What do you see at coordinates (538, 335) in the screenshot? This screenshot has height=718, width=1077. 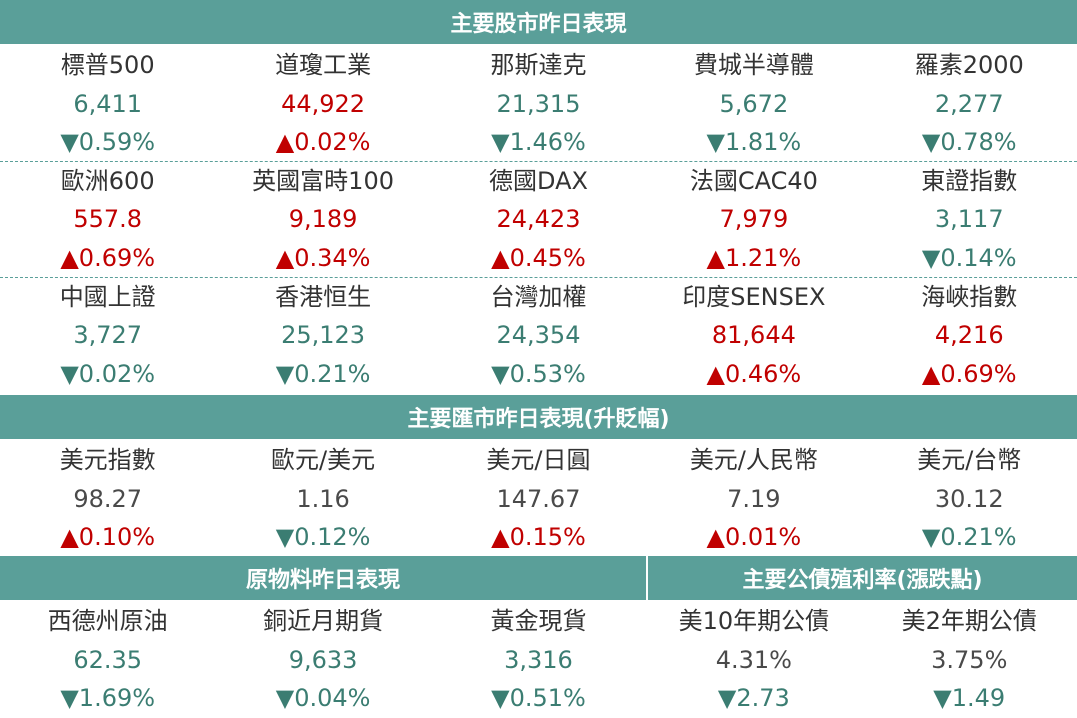 I see `market-value: 24,354` at bounding box center [538, 335].